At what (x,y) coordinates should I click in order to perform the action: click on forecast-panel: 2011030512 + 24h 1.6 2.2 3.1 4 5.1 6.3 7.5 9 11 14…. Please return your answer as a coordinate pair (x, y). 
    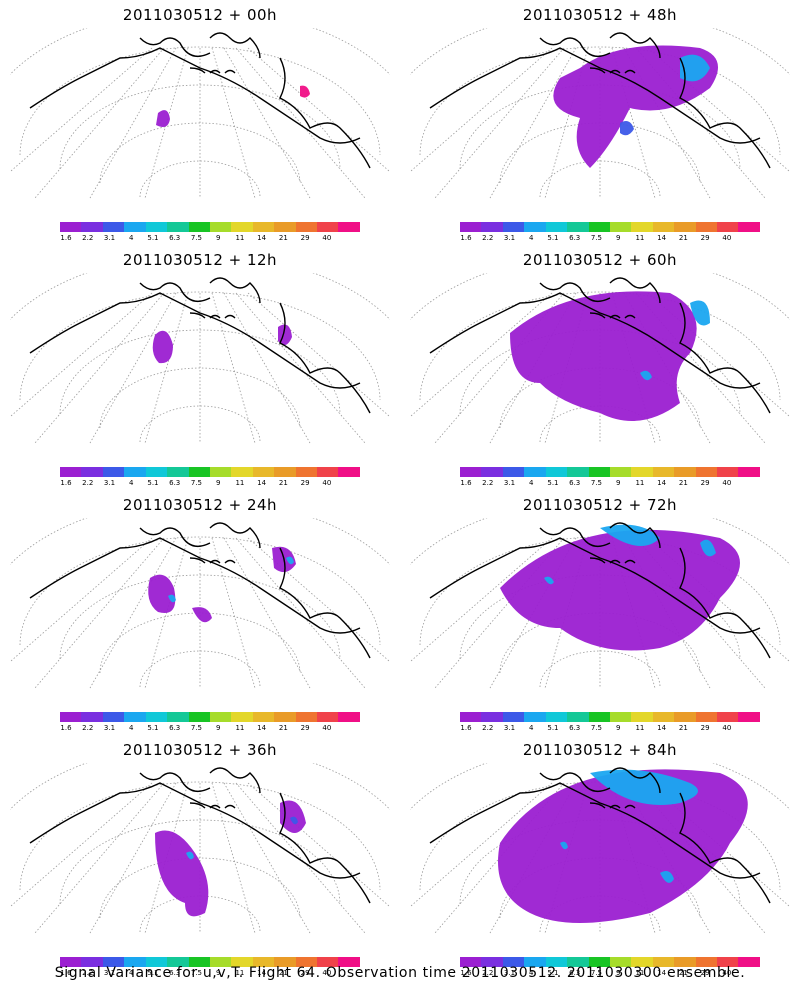
    Looking at the image, I should click on (200, 612).